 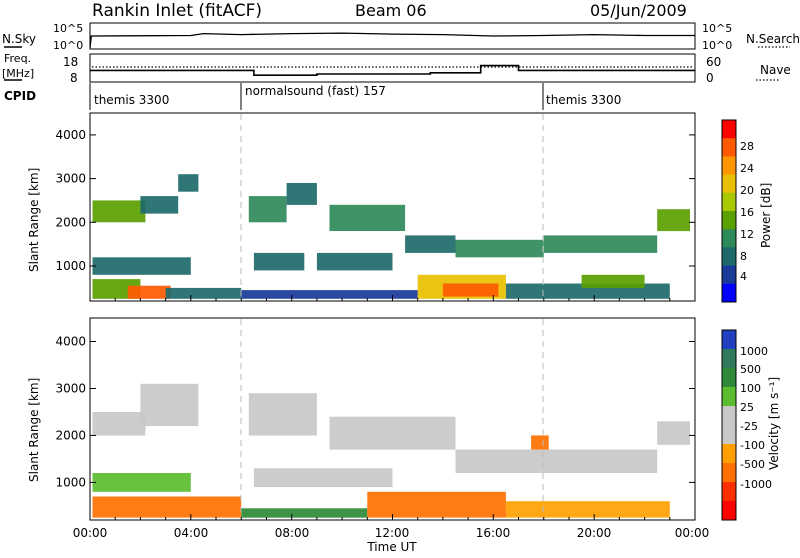 What do you see at coordinates (18, 73) in the screenshot?
I see `freq-label-2: [MHz]` at bounding box center [18, 73].